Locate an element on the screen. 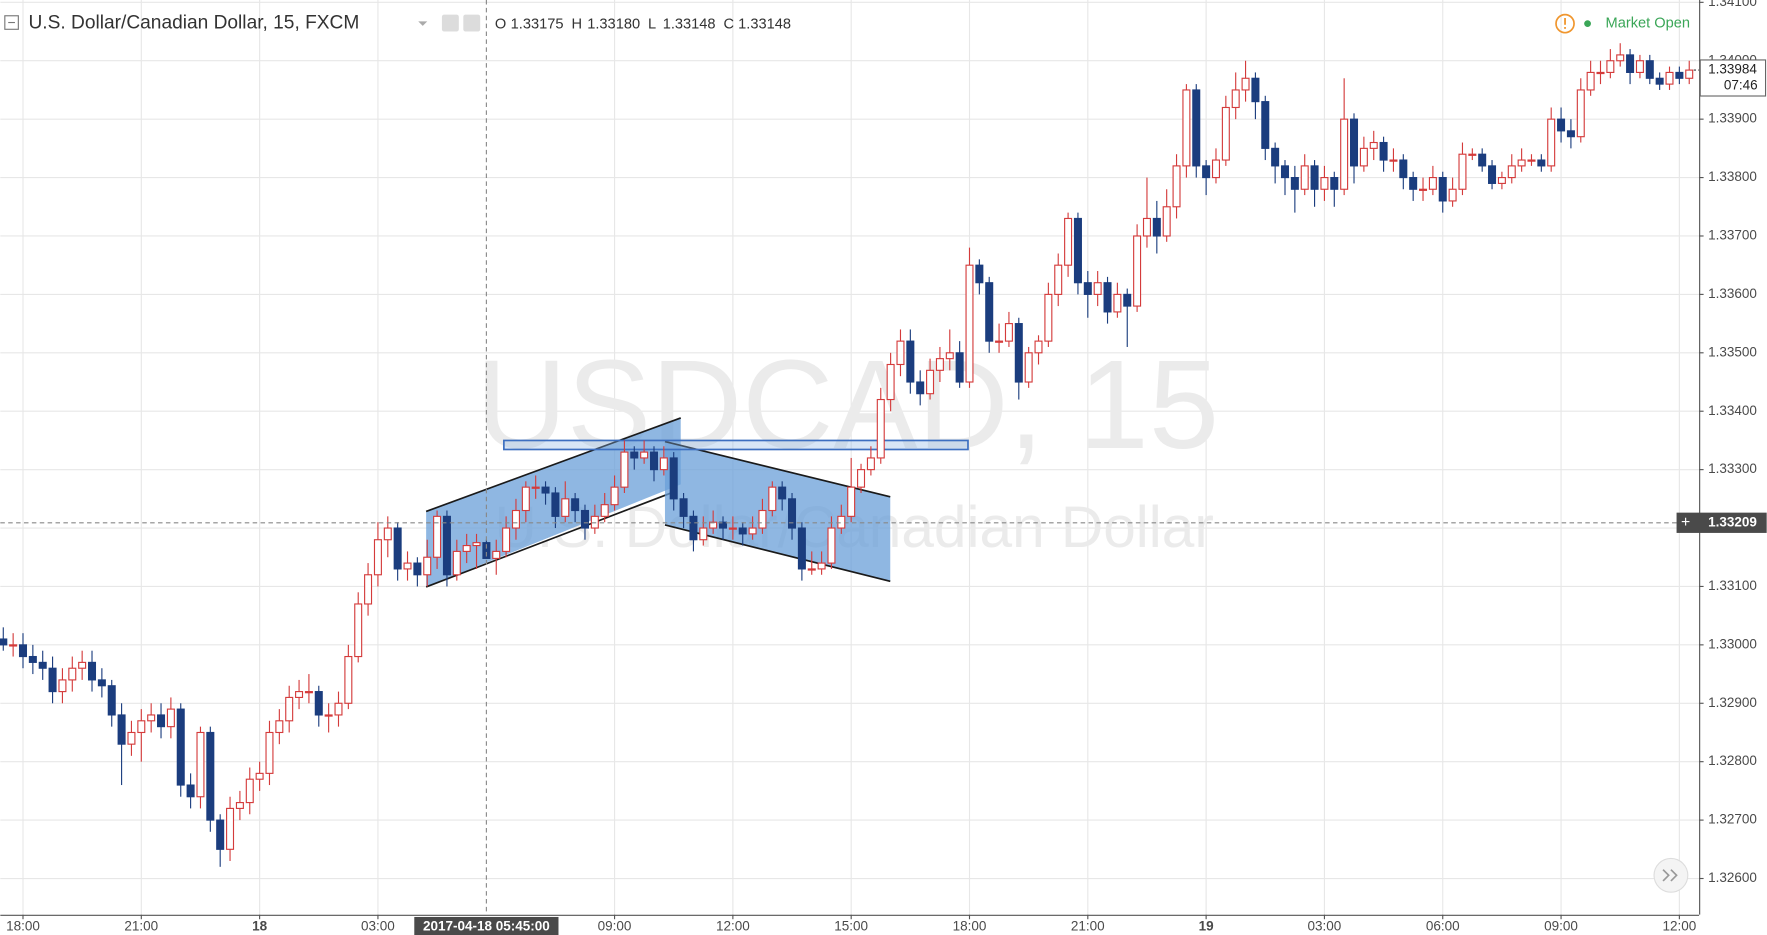 The image size is (1767, 935). y-tick-label: 1.33500 is located at coordinates (1732, 351).